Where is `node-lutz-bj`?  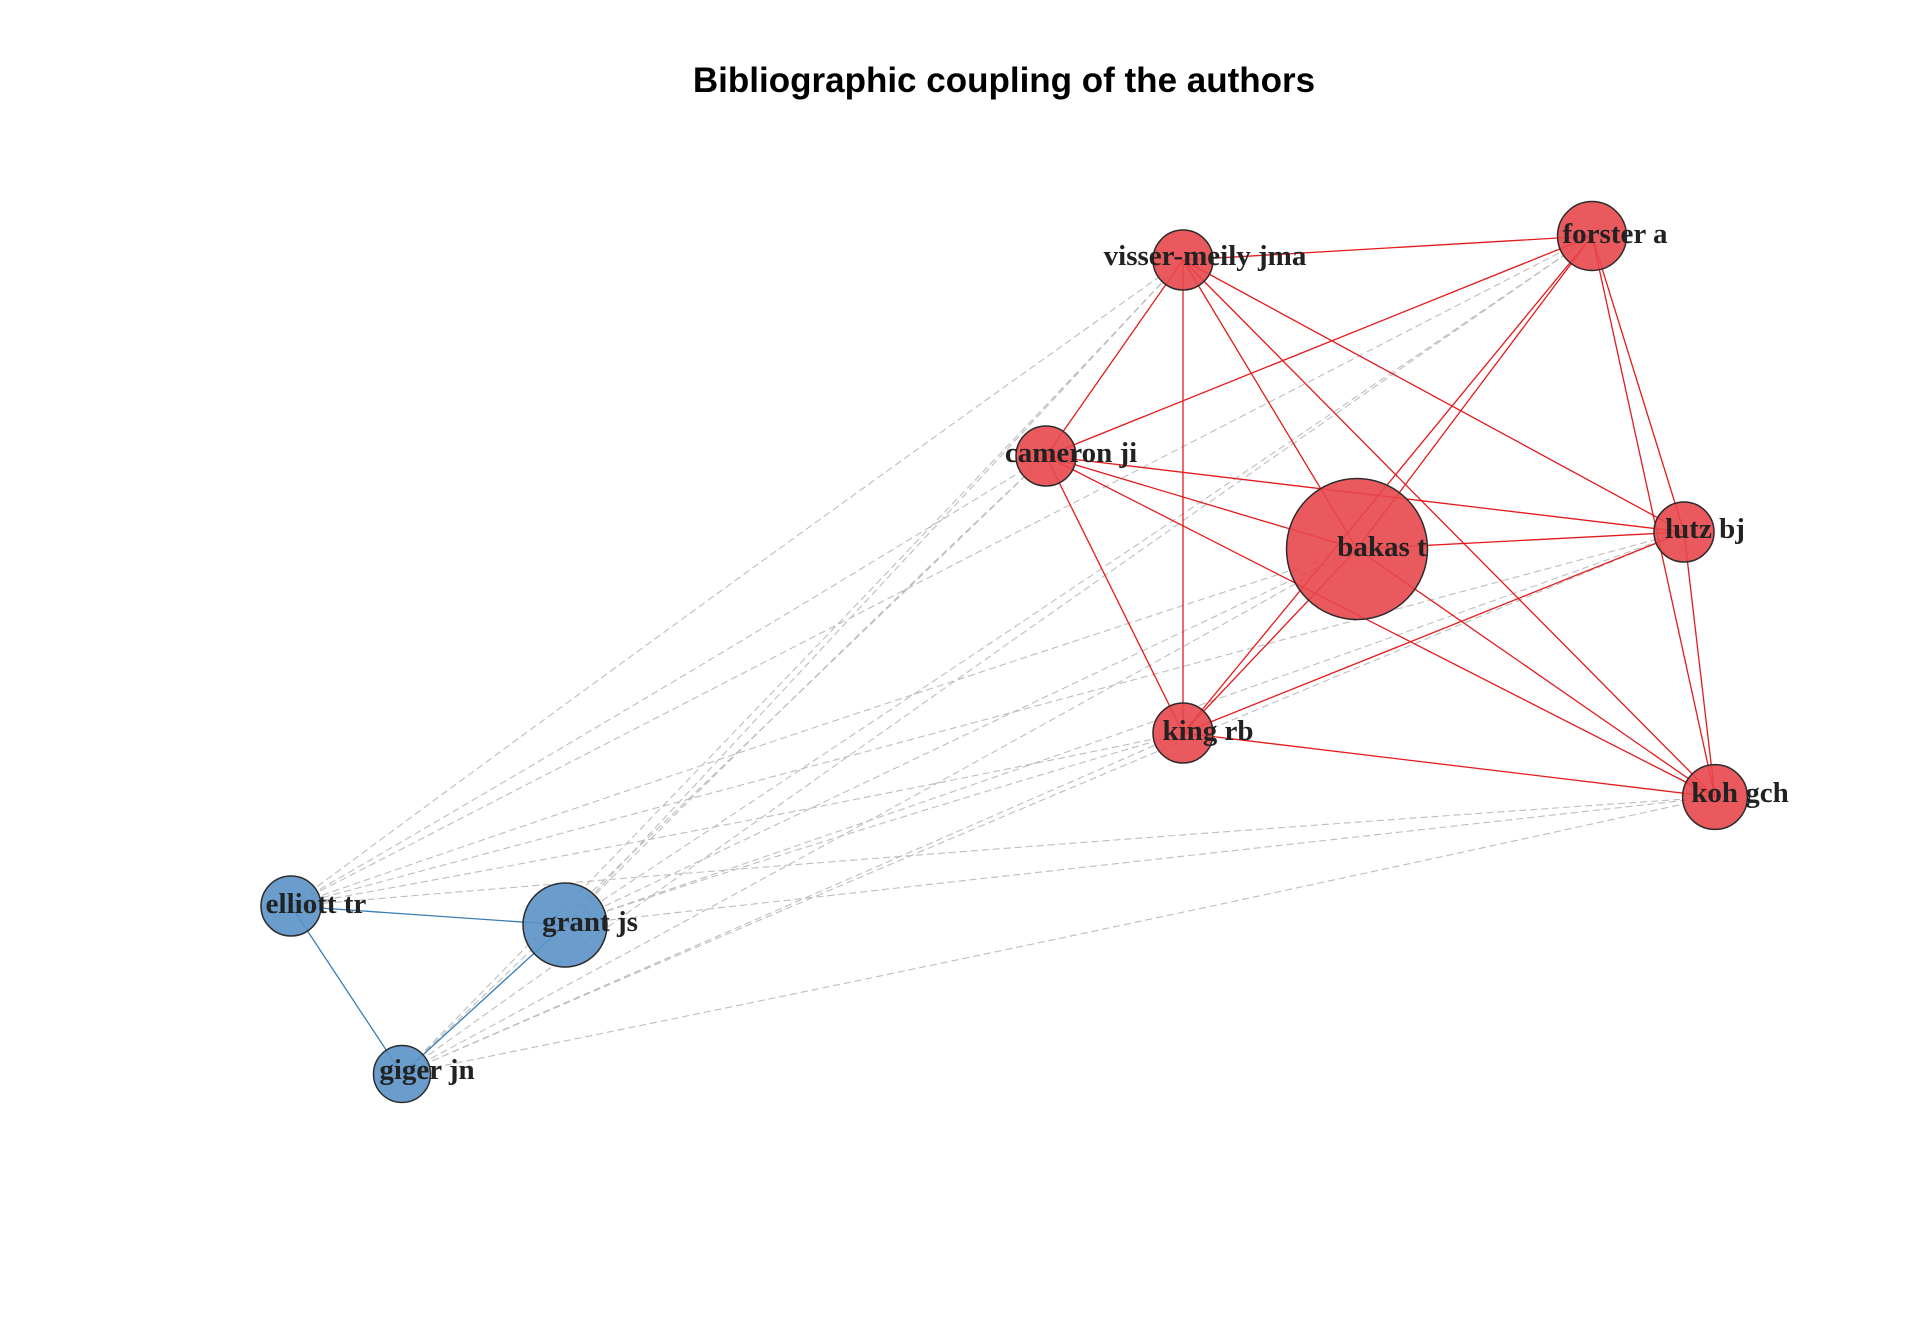
node-lutz-bj is located at coordinates (1684, 532).